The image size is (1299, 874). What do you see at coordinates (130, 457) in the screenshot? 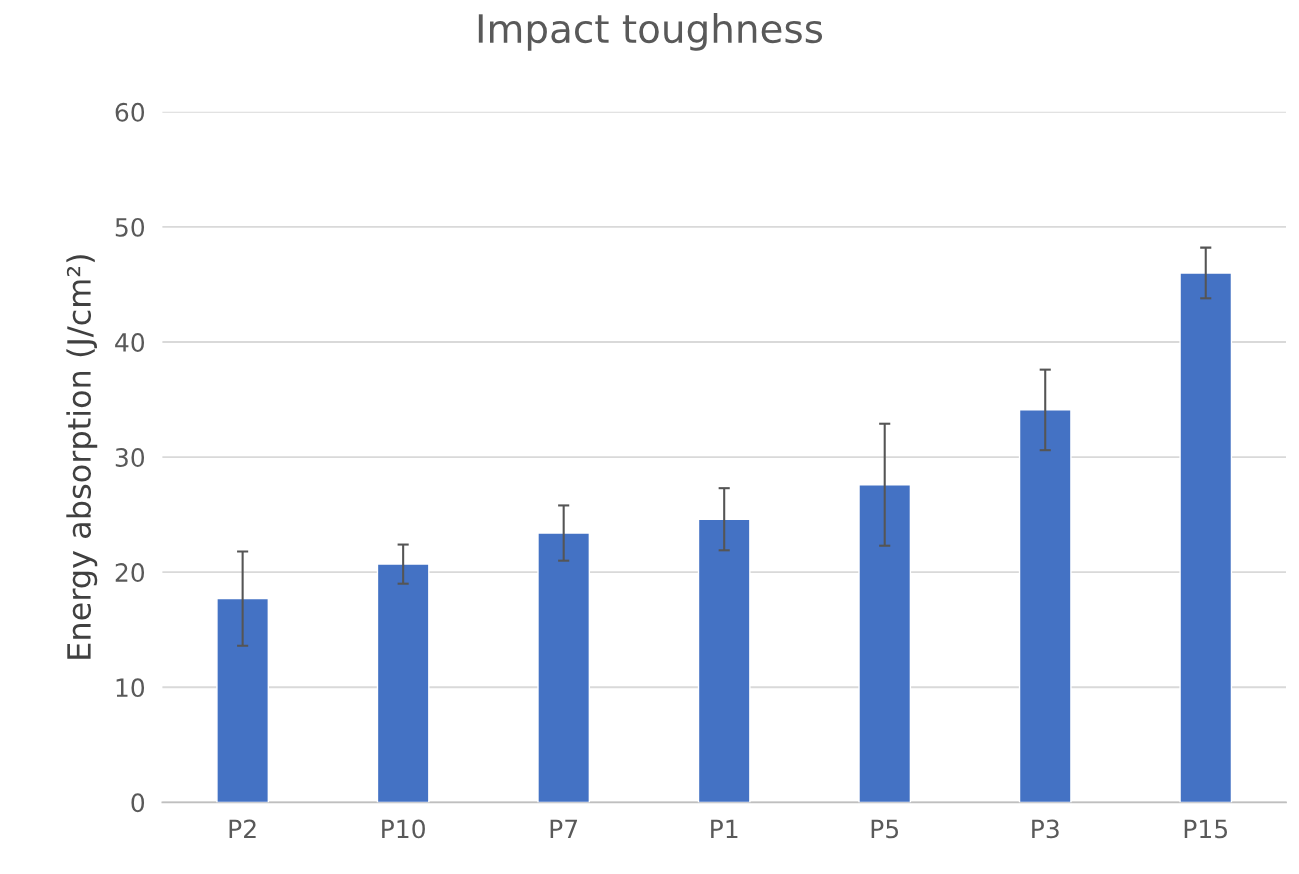
I see `y-tick-label: 30` at bounding box center [130, 457].